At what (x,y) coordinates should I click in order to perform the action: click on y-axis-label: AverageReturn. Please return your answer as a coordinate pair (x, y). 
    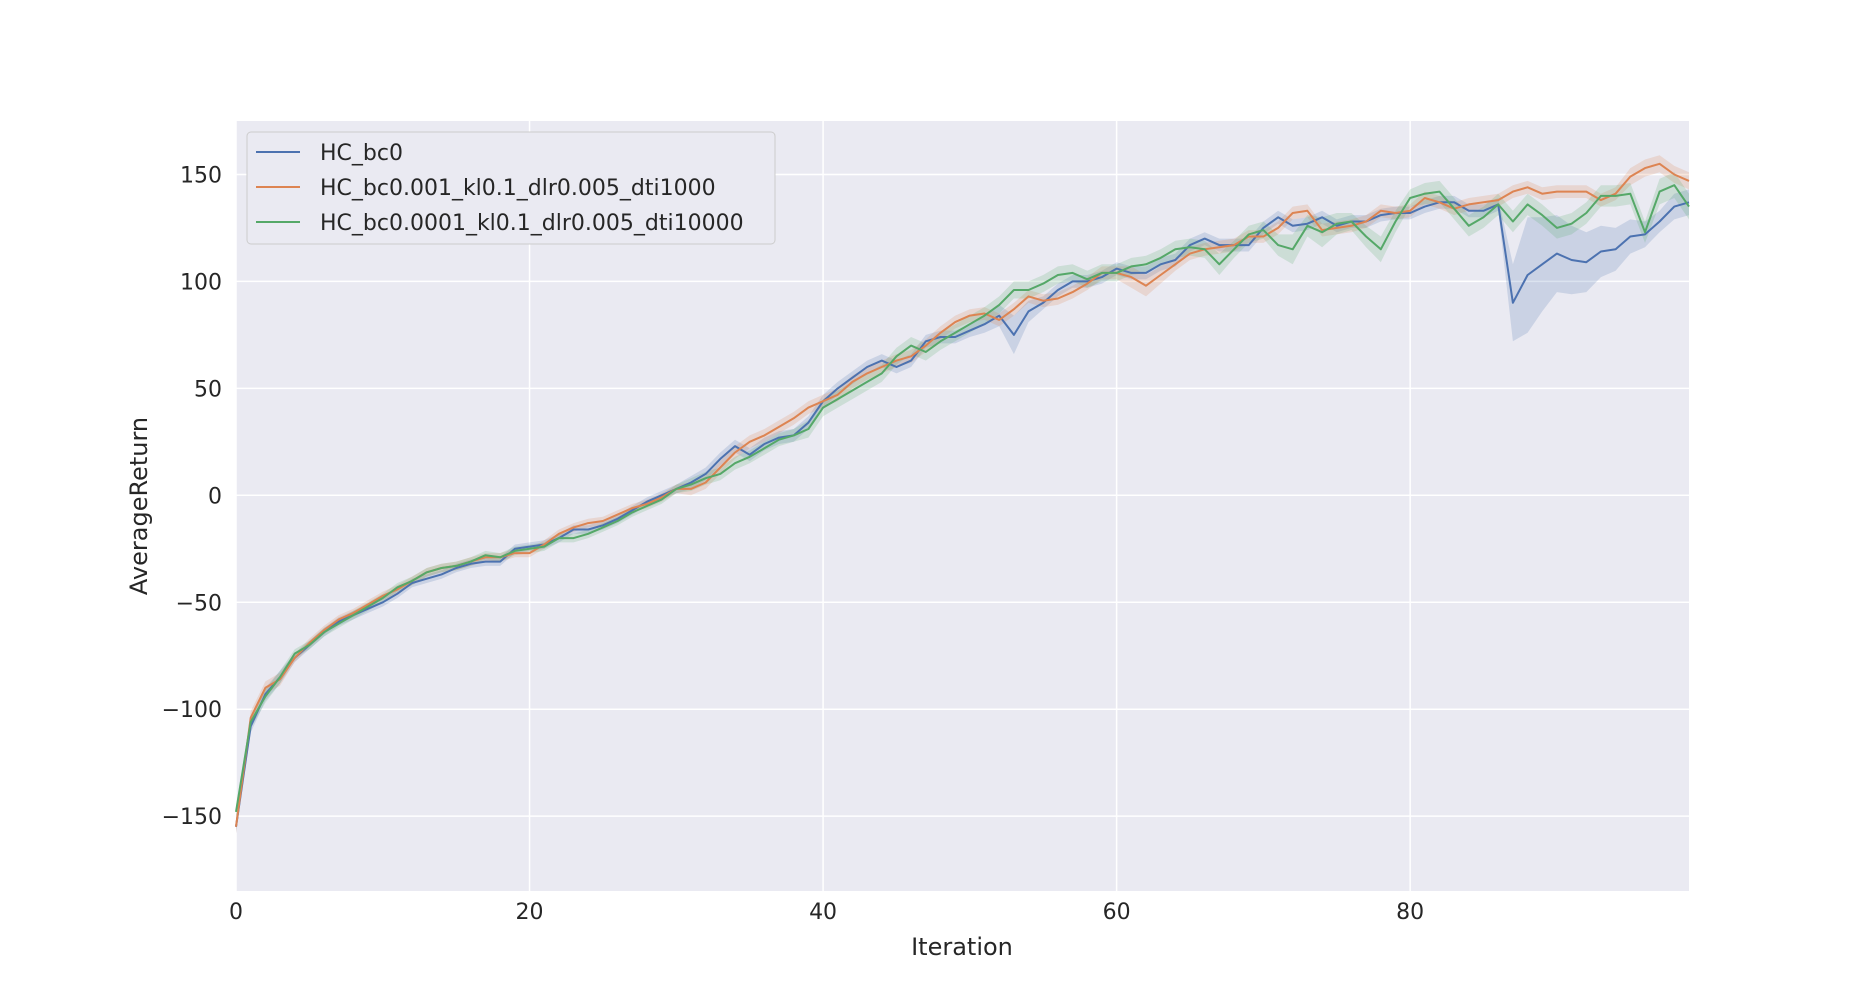
    Looking at the image, I should click on (139, 506).